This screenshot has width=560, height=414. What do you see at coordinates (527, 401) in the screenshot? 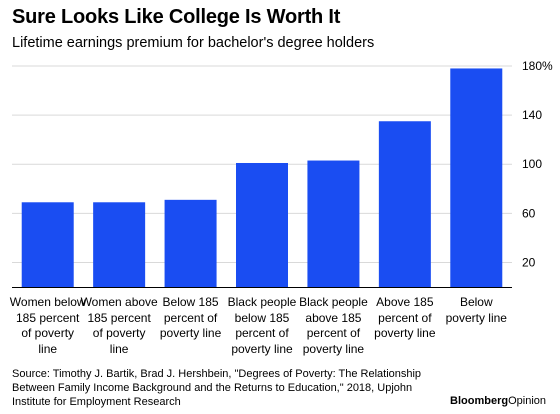
I see `brand-suffix: Opinion` at bounding box center [527, 401].